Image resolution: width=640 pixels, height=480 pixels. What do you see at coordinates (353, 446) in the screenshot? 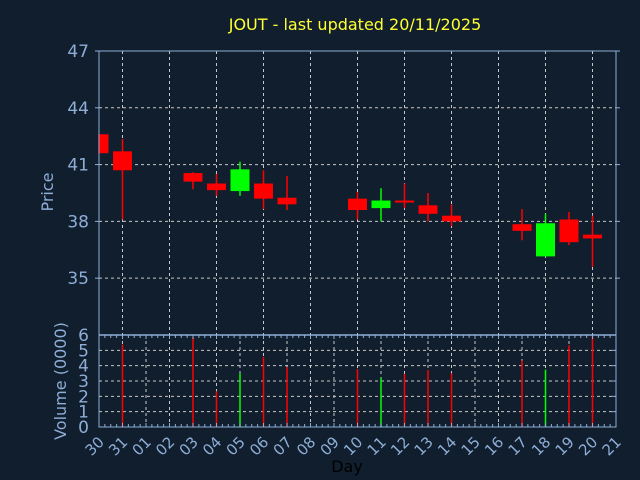
I see `x-tick-label: 10` at bounding box center [353, 446].